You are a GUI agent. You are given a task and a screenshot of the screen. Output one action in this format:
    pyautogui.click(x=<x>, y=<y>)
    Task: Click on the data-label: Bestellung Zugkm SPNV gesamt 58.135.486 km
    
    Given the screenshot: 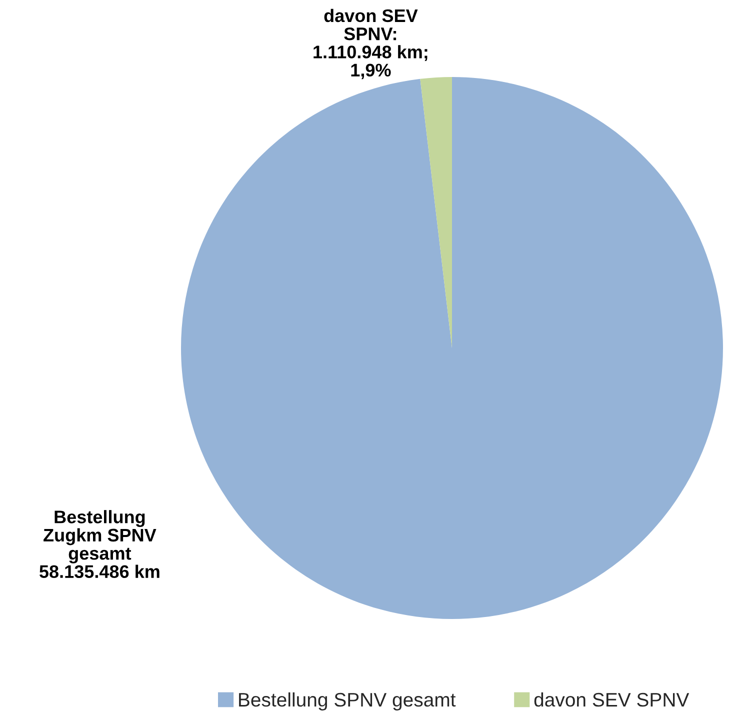 What is the action you would take?
    pyautogui.click(x=100, y=544)
    